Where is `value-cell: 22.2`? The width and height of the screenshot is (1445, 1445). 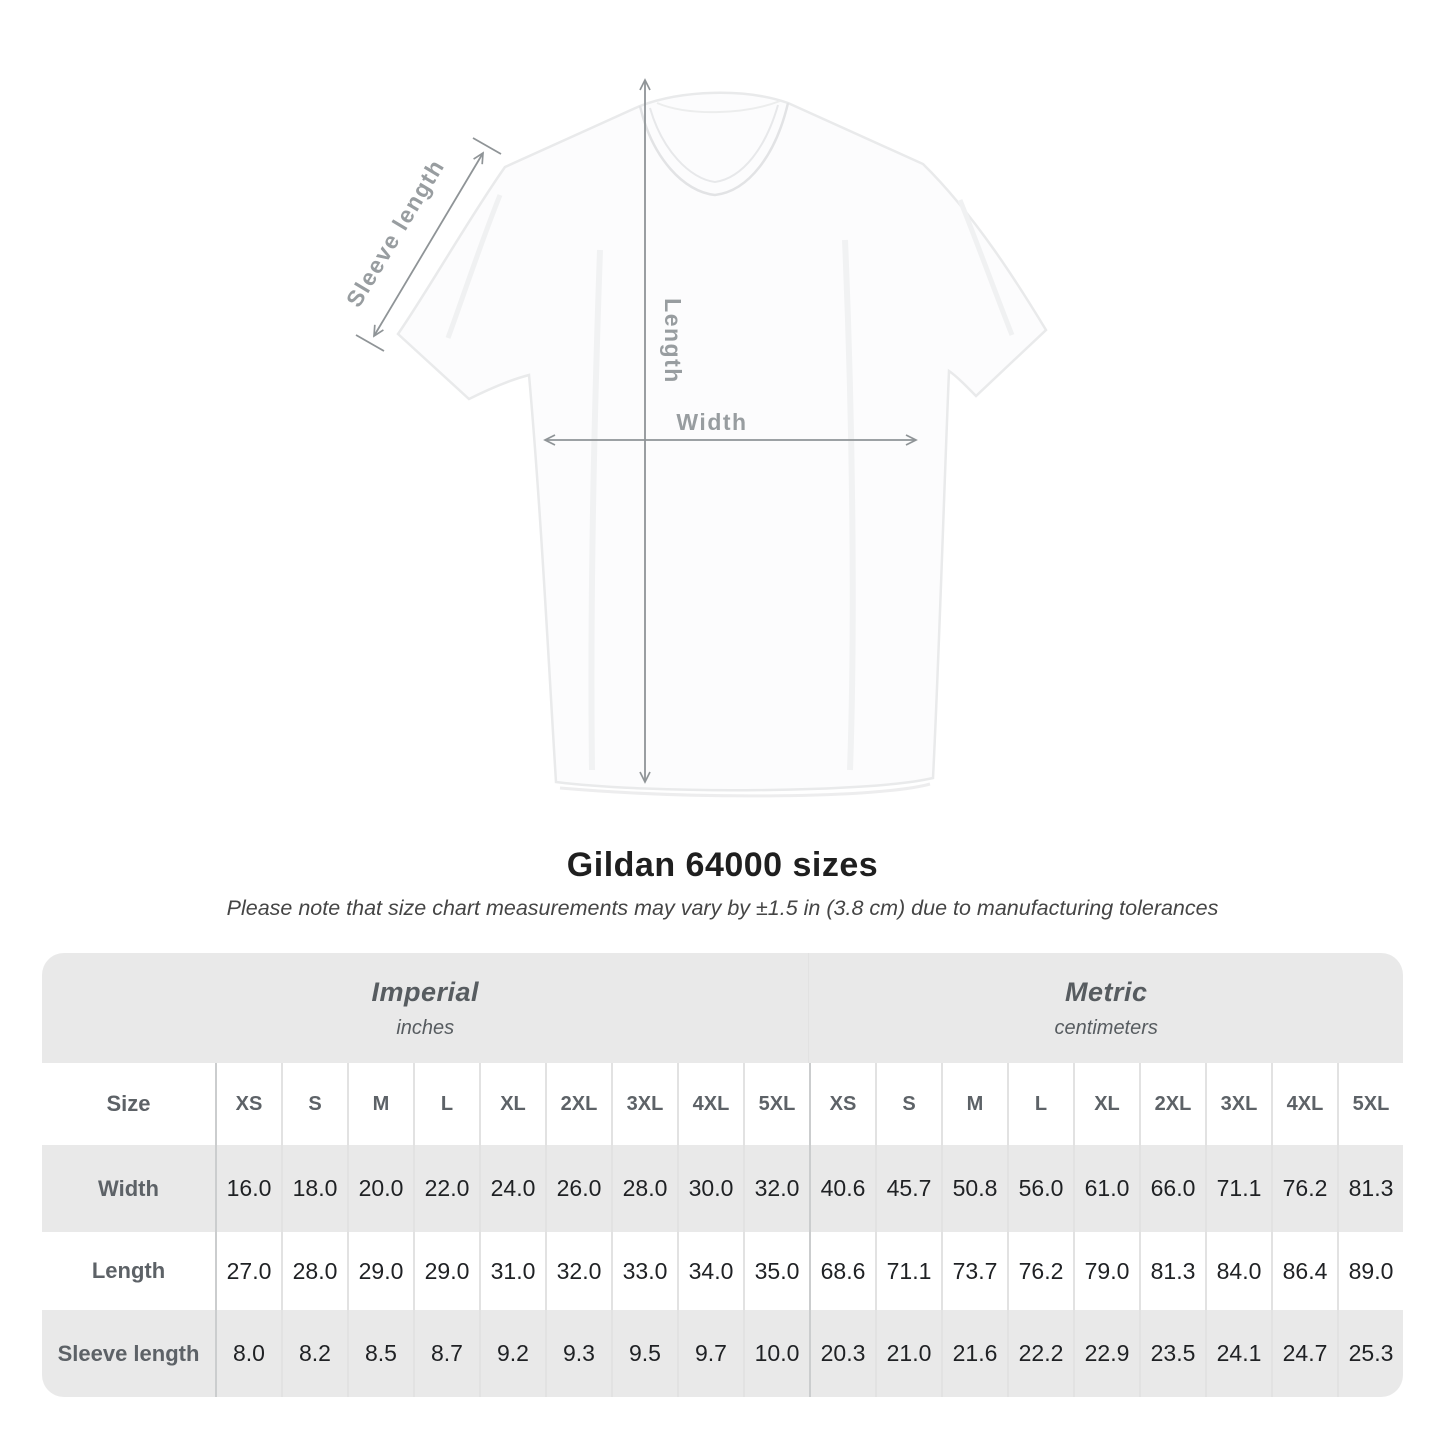
value-cell: 22.2 is located at coordinates (1040, 1353).